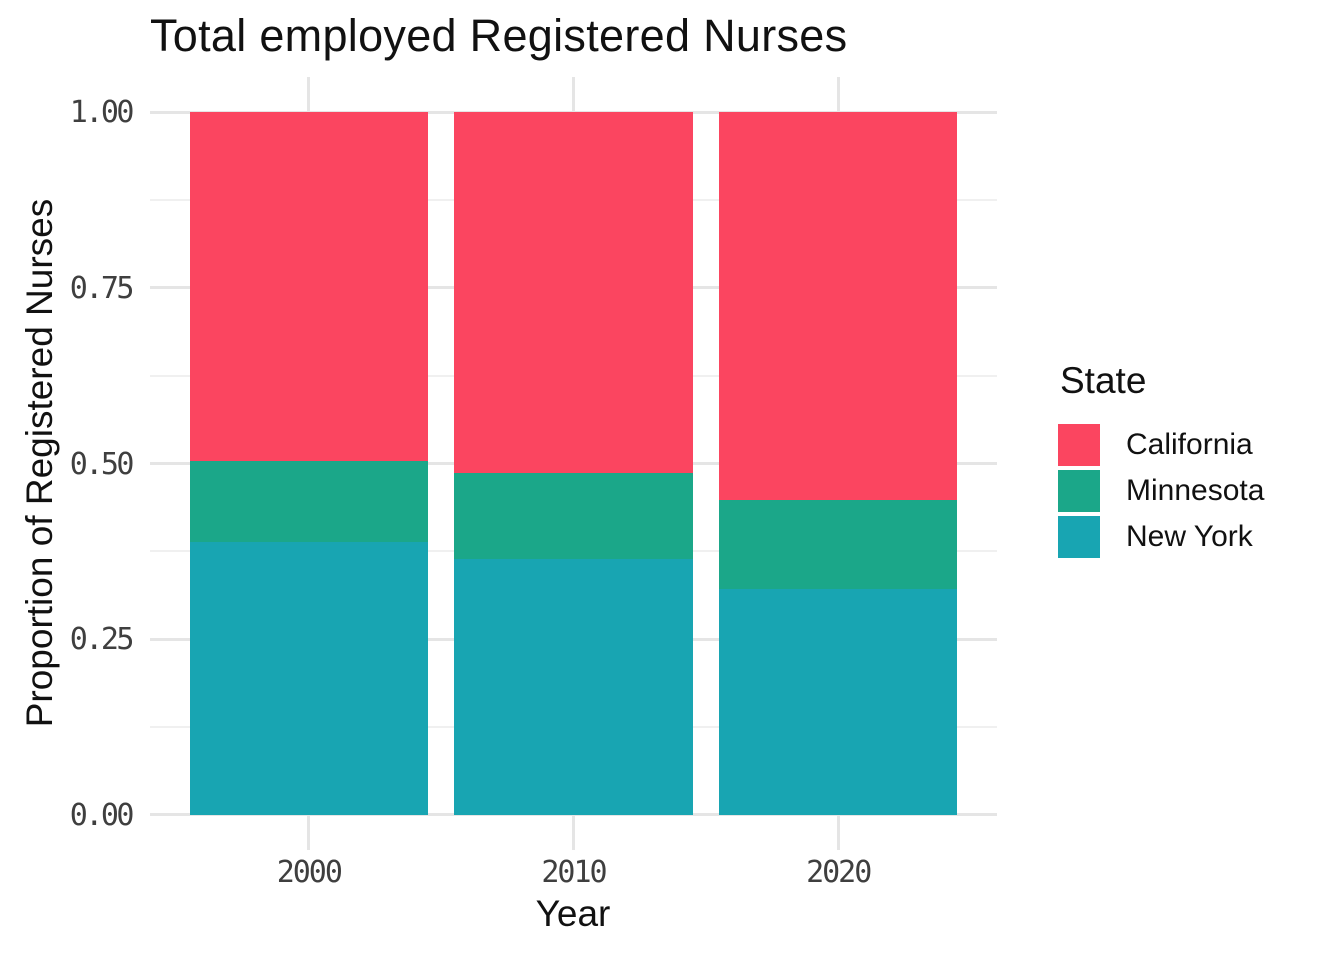 The height and width of the screenshot is (960, 1344). What do you see at coordinates (573, 687) in the screenshot?
I see `bar-segment-new-york-2010` at bounding box center [573, 687].